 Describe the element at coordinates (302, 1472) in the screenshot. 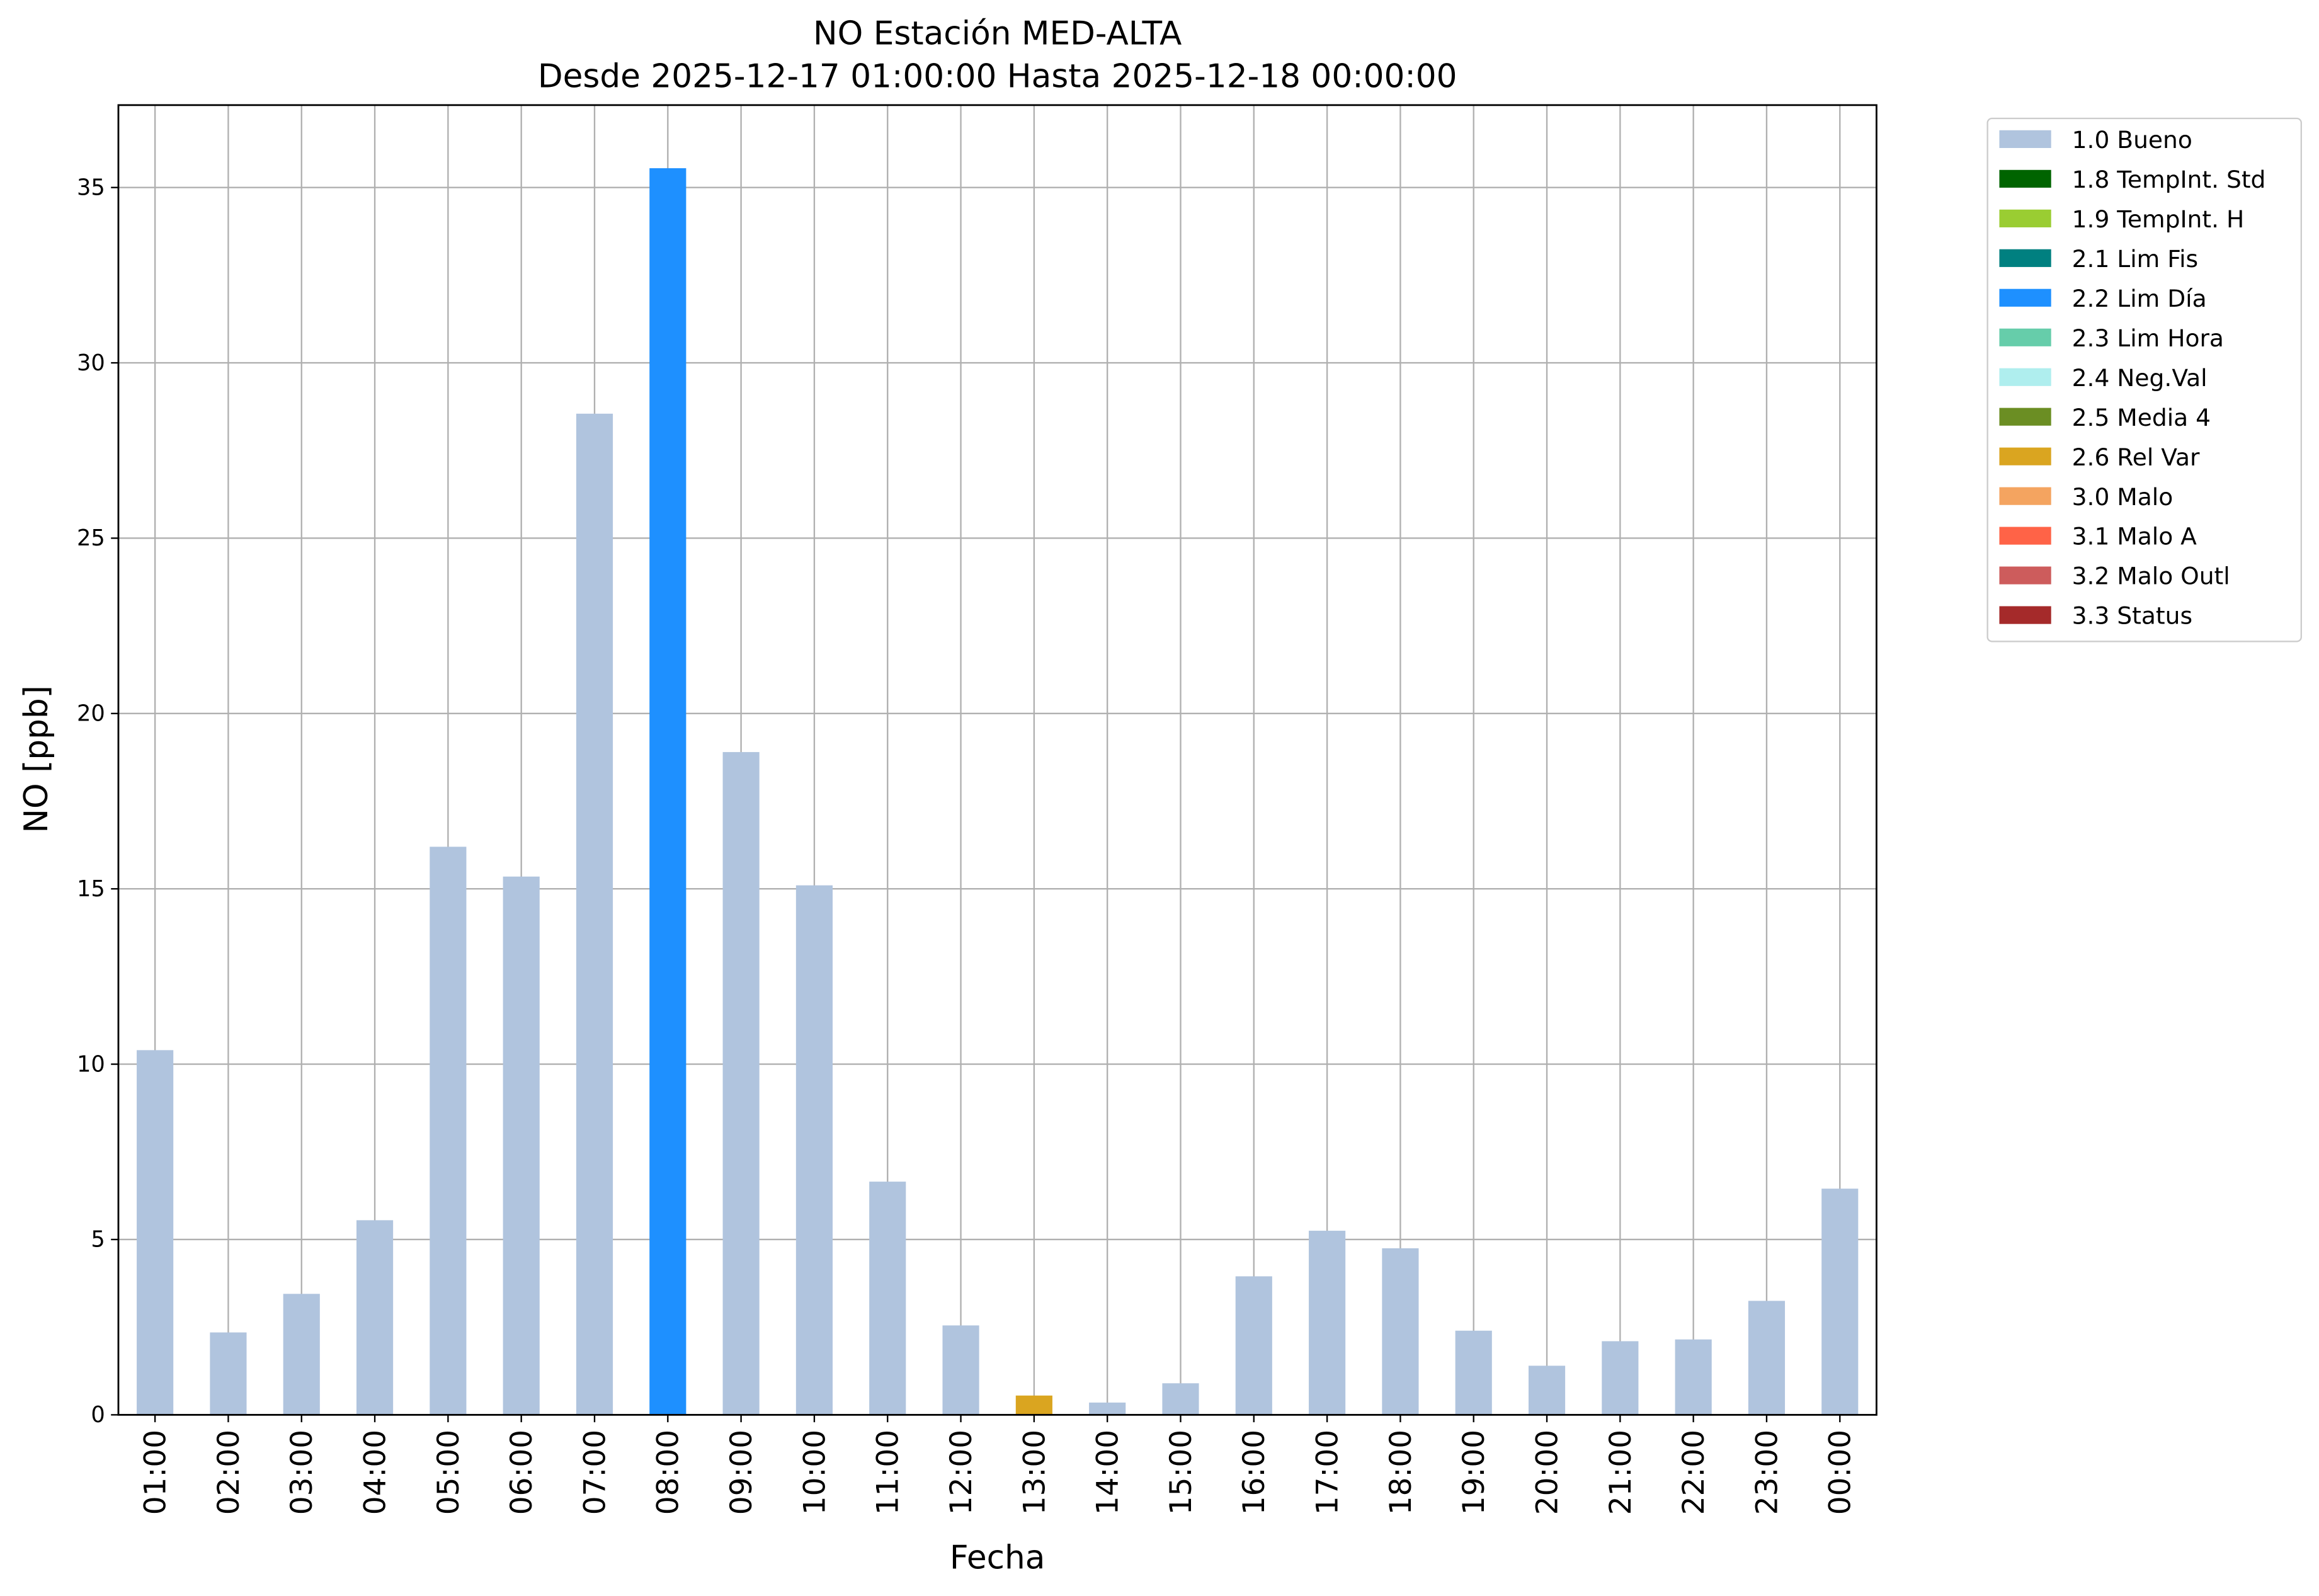

I see `x-tick-label: 03:00` at that location.